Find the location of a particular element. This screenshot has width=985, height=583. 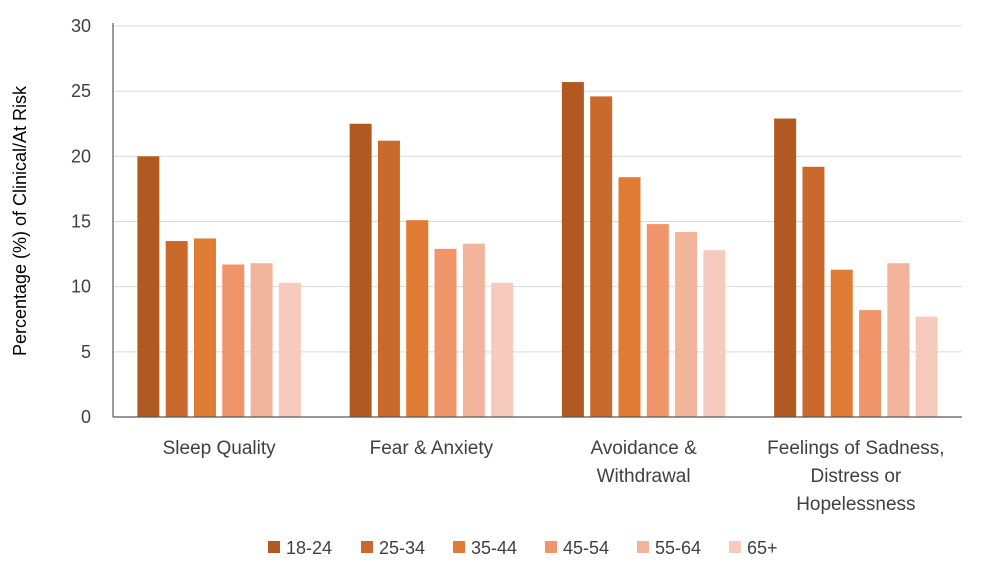

category-label: Feelings of Sadness, is located at coordinates (855, 448).